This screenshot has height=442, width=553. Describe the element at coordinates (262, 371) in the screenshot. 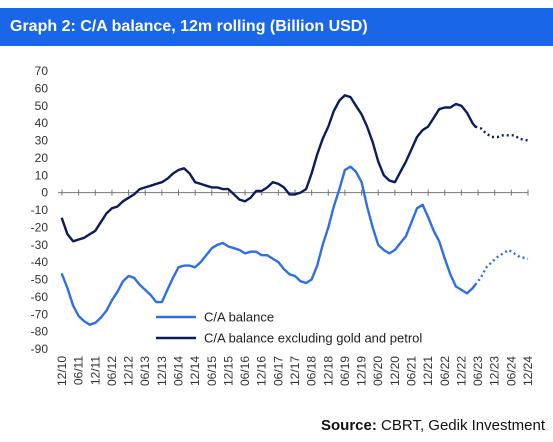

I see `x-tick-label: 12/16` at that location.